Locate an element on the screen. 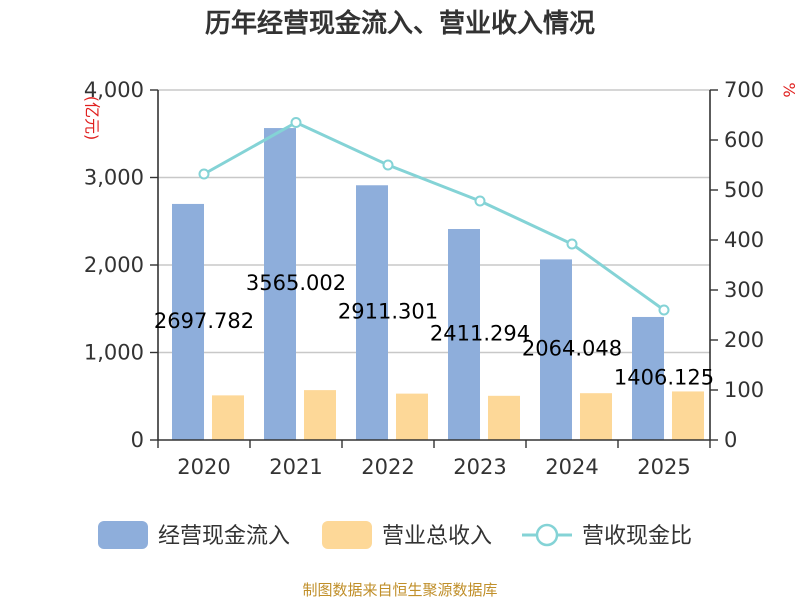  bar-value-label: 2911.301 is located at coordinates (388, 312).